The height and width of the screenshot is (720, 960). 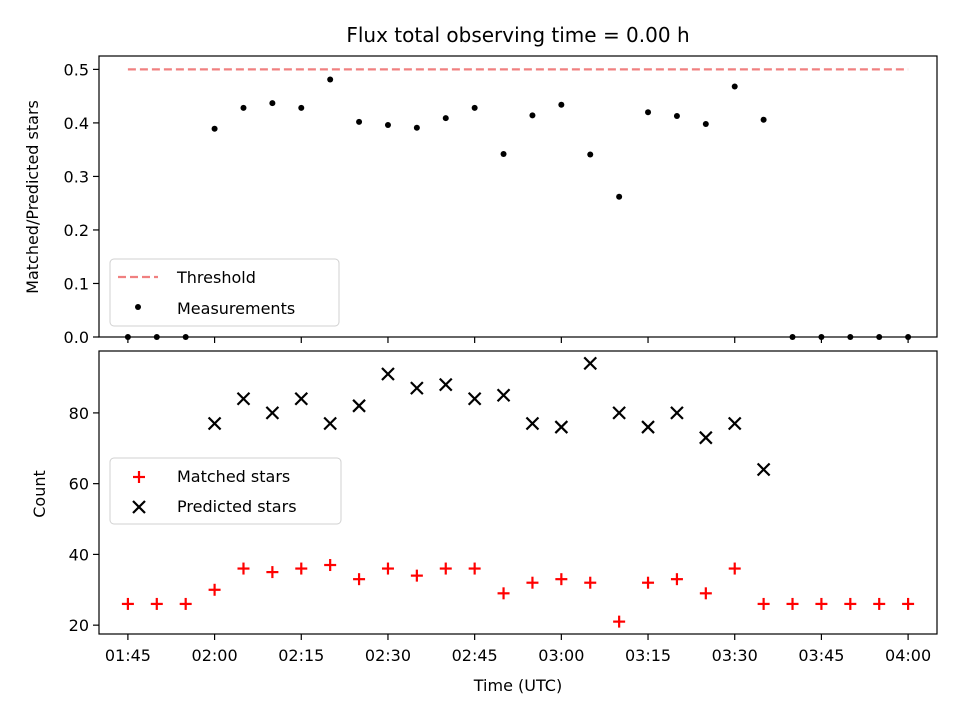 I want to click on xtick-label: 03:45, so click(x=821, y=655).